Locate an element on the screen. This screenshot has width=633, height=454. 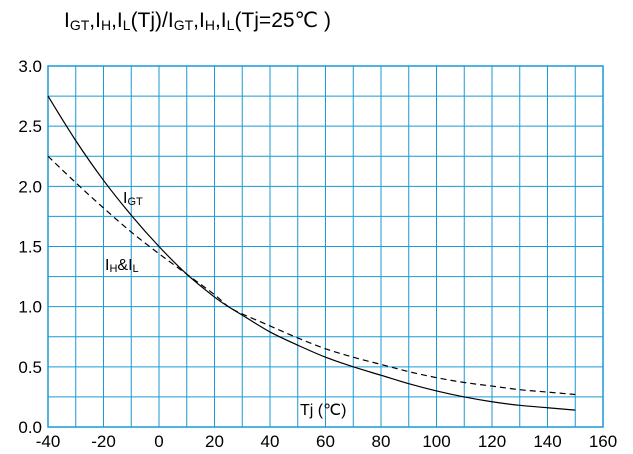
y-tick-label: 0.5 is located at coordinates (30, 367).